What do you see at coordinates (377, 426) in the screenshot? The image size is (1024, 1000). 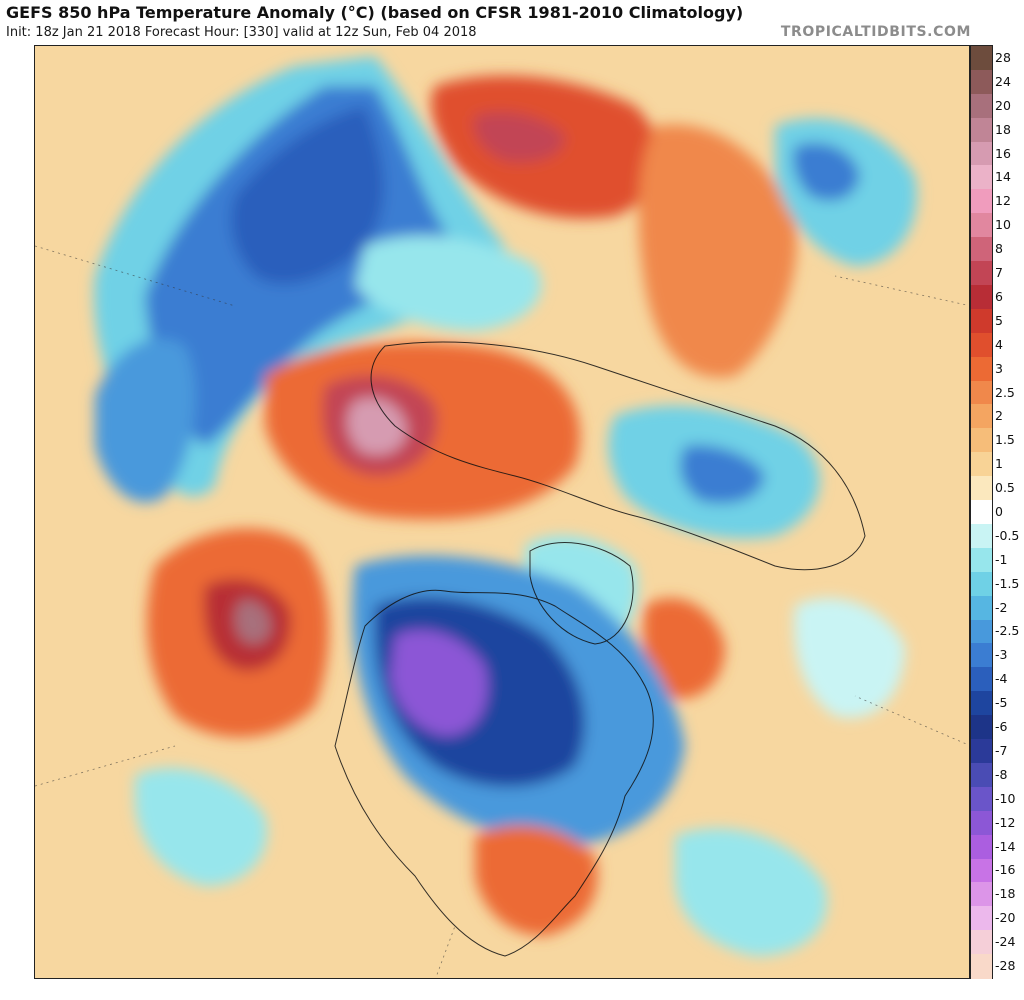 I see `warm-peak-bering` at bounding box center [377, 426].